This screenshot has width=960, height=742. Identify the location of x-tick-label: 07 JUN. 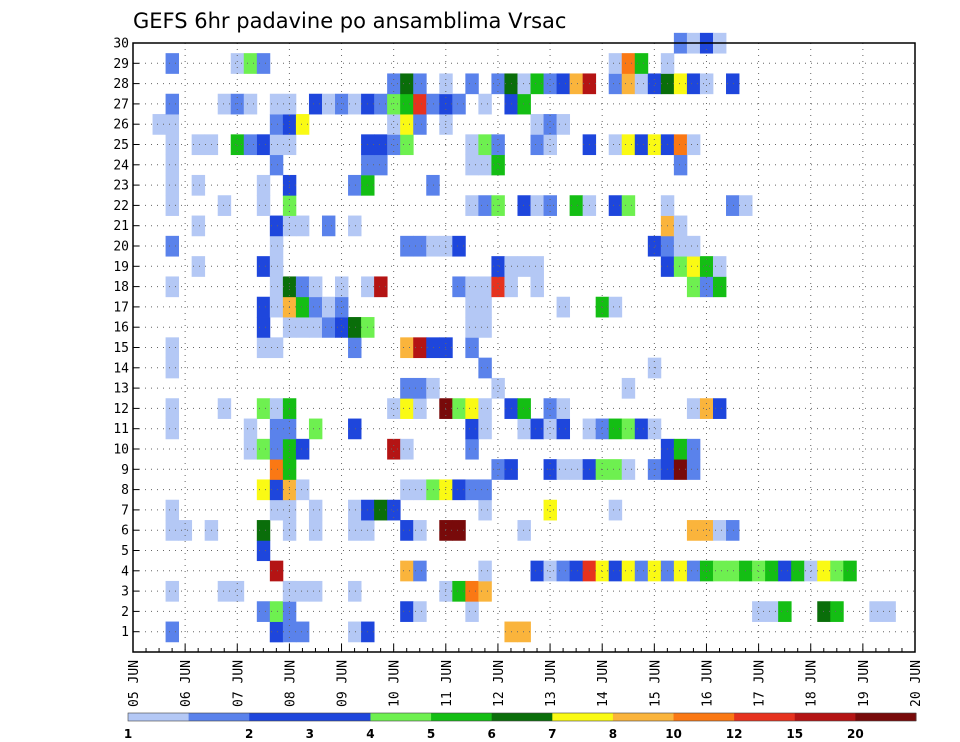
(238, 683).